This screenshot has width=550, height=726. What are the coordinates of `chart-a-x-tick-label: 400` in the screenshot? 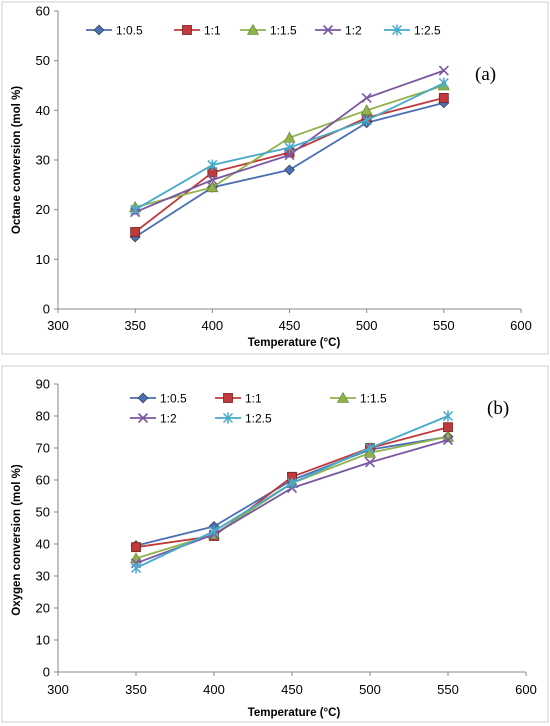 It's located at (212, 325).